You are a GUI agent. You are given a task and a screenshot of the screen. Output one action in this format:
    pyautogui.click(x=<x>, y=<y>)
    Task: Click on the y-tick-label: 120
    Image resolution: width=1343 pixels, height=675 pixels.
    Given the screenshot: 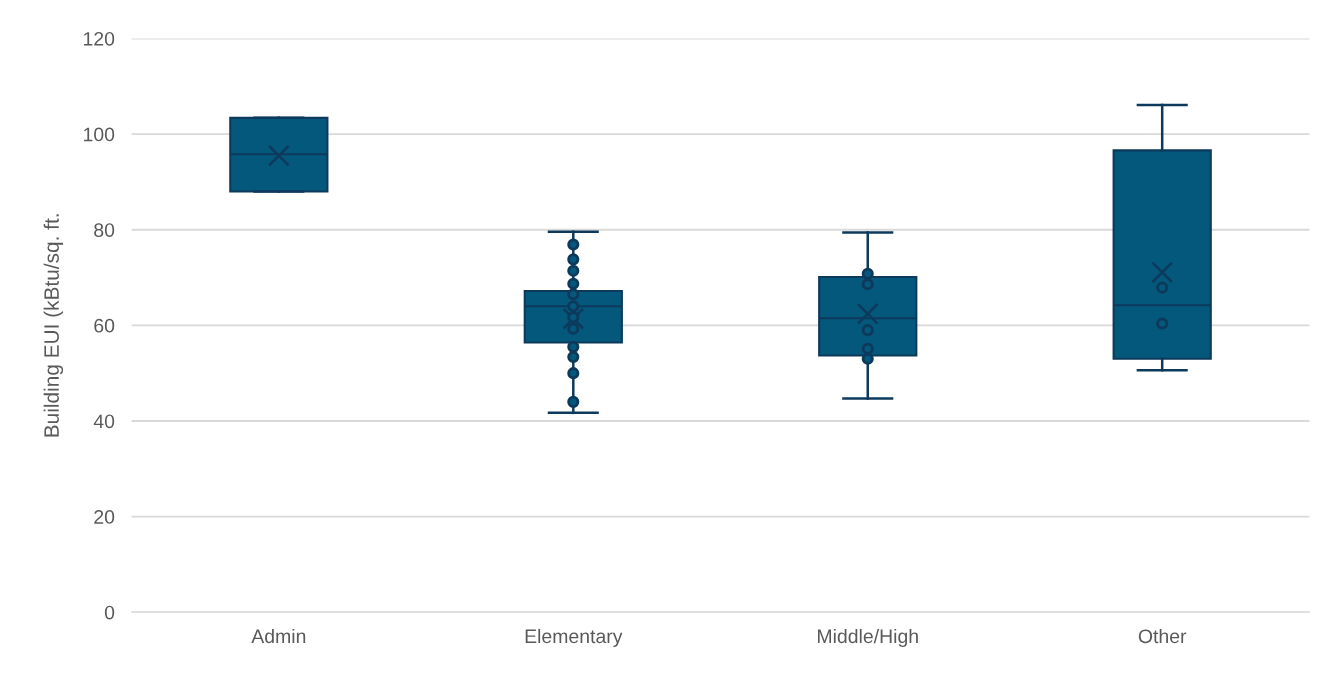 What is the action you would take?
    pyautogui.click(x=99, y=38)
    